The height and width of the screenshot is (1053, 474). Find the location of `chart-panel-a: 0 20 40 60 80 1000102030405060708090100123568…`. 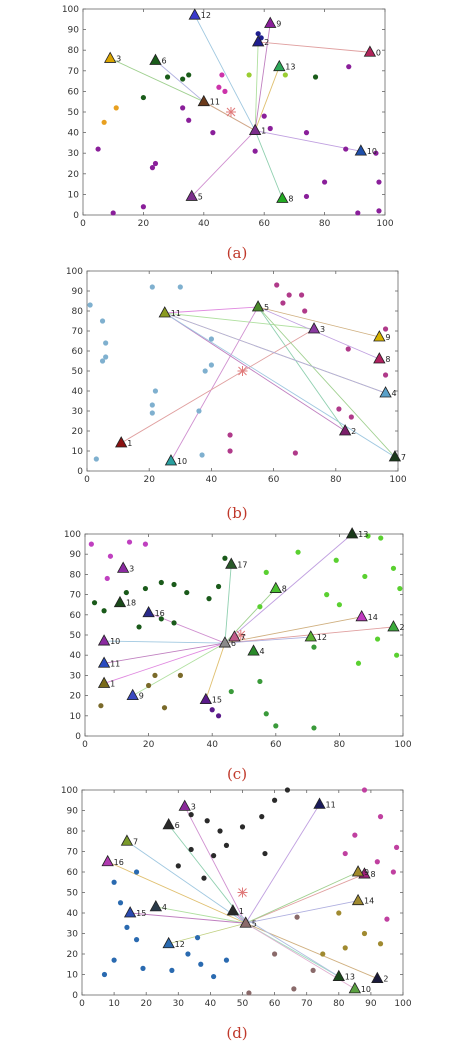

chart-panel-a: 0 20 40 60 80 1000102030405060708090100123568… is located at coordinates (228, 117).